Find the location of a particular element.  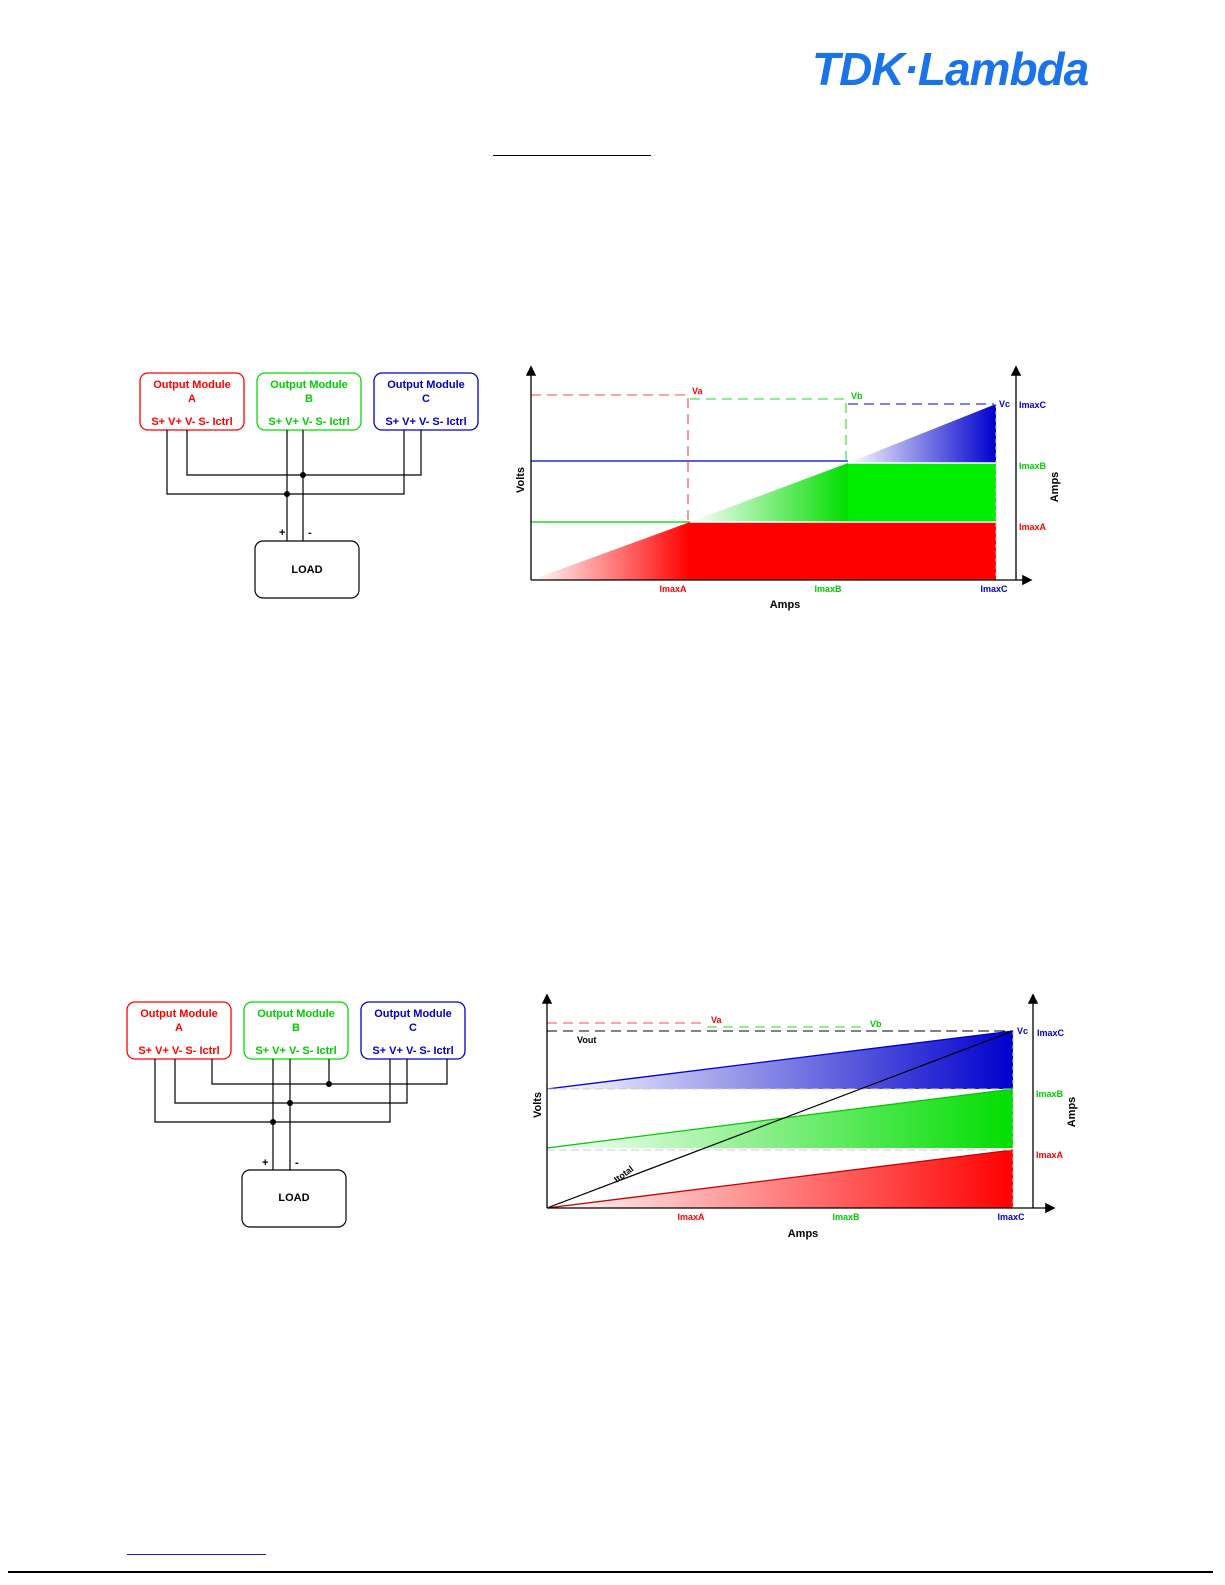

b-slope-line is located at coordinates (780, 1118).